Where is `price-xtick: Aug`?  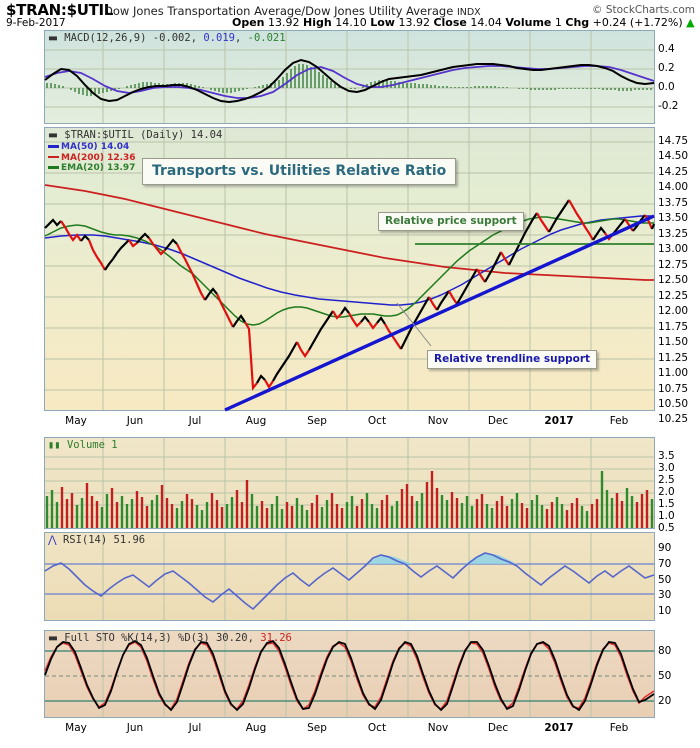 price-xtick: Aug is located at coordinates (256, 421).